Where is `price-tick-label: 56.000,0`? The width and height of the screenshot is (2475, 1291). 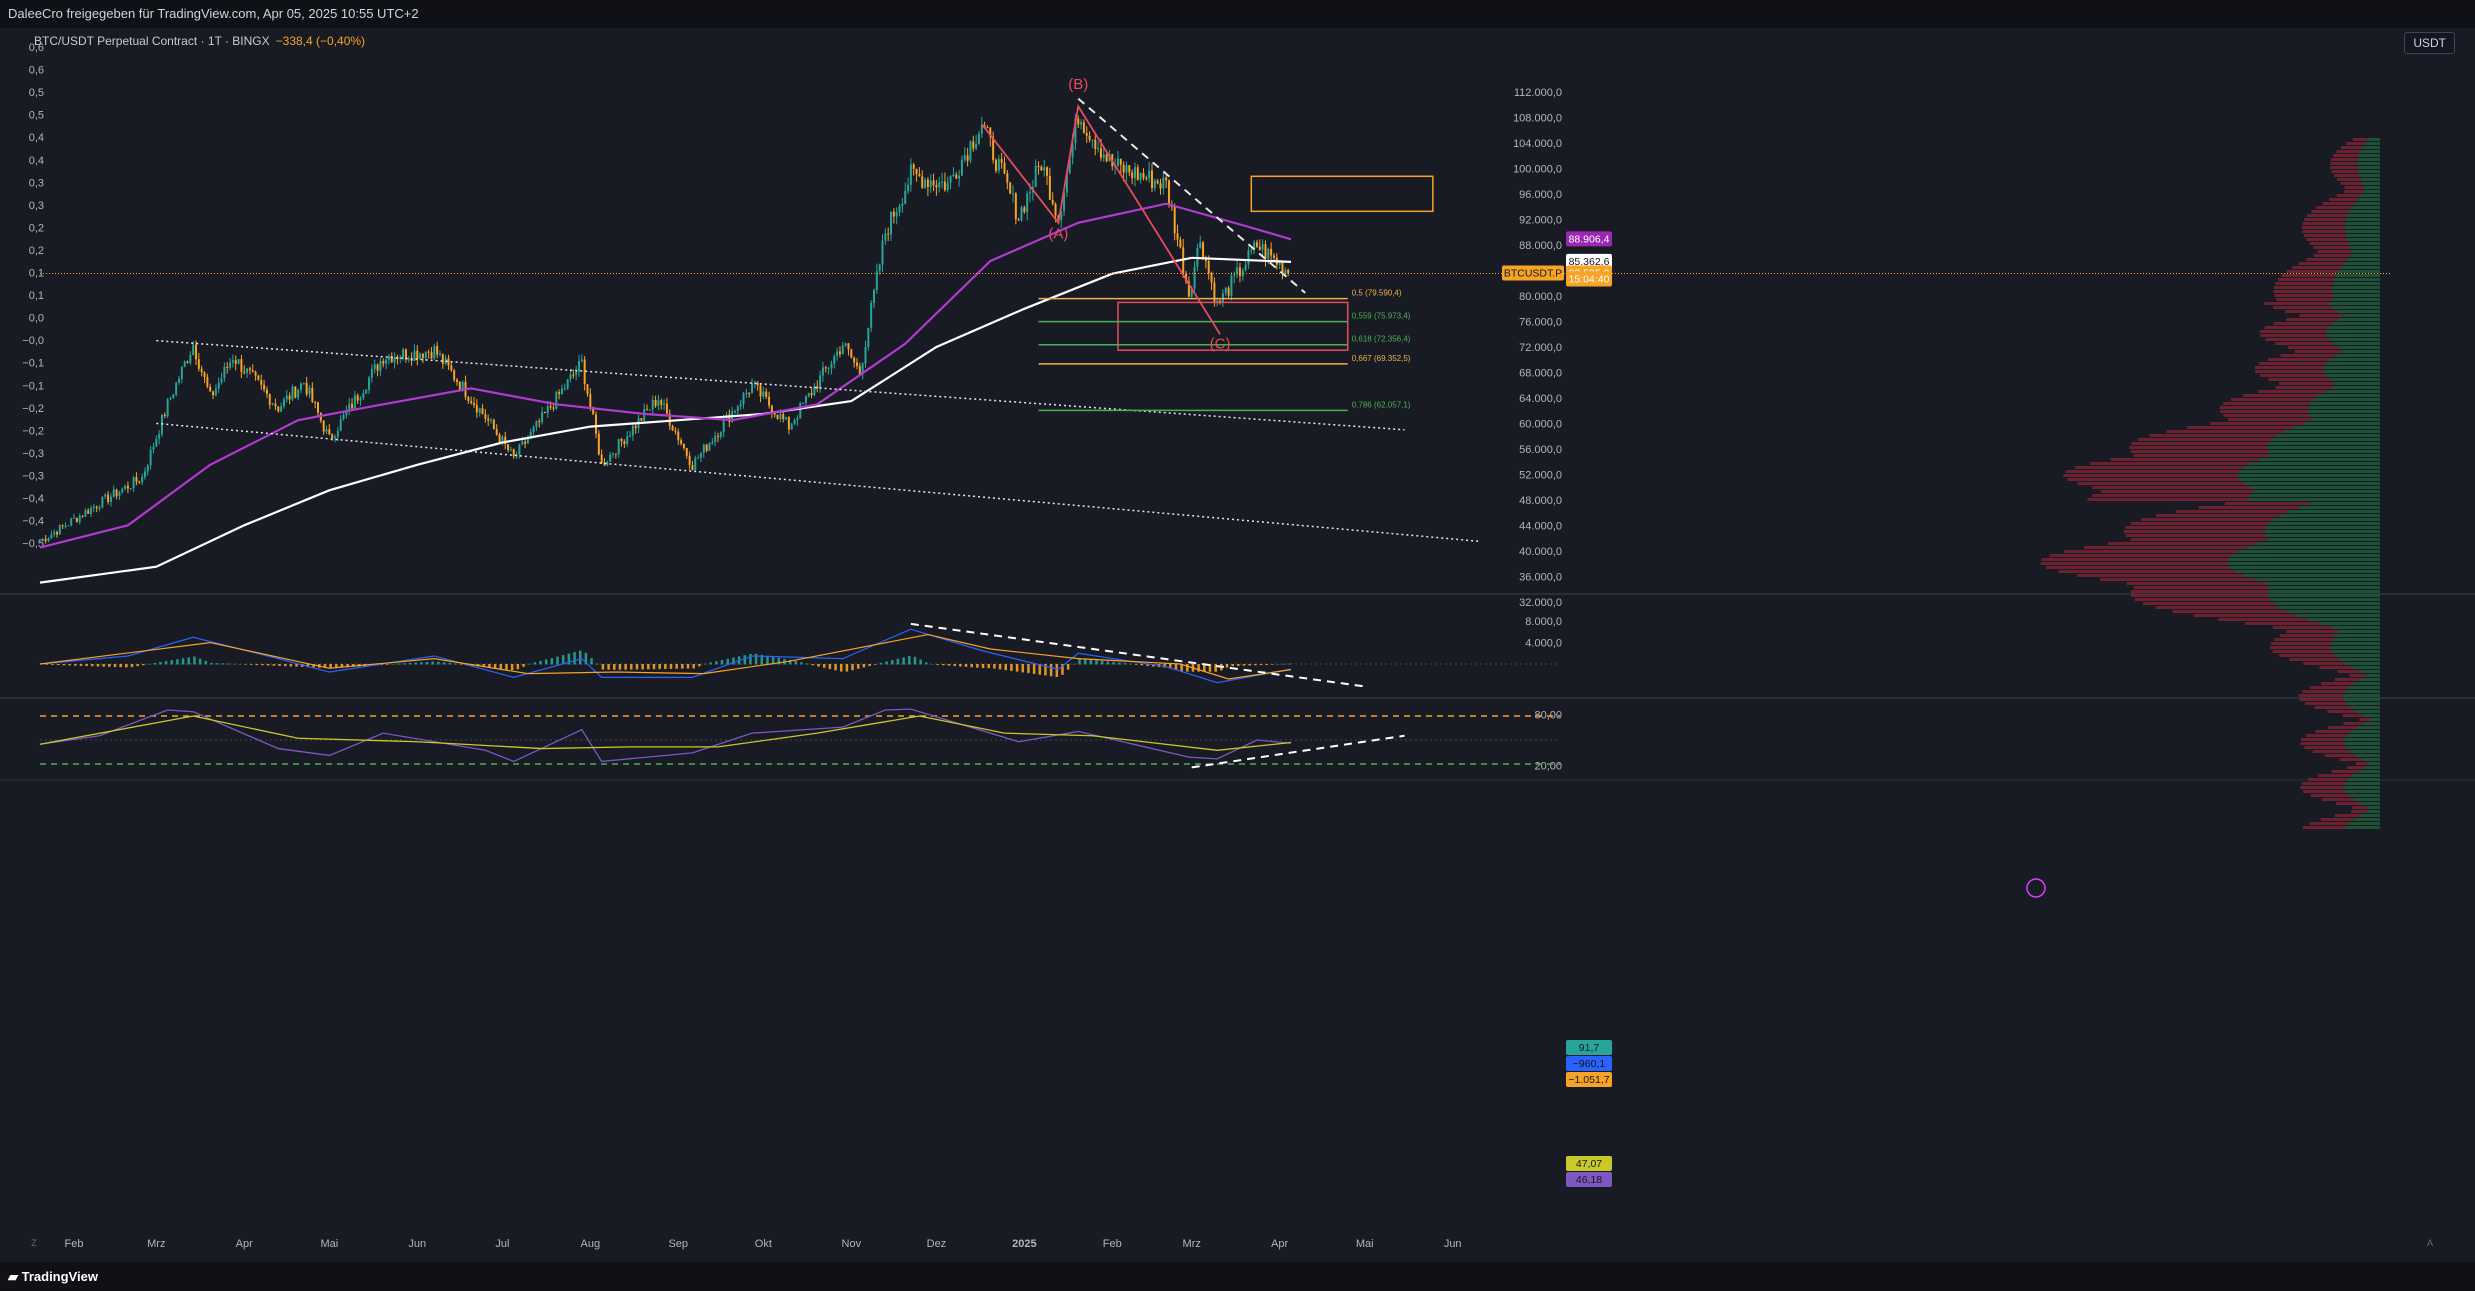
price-tick-label: 56.000,0 is located at coordinates (1540, 450).